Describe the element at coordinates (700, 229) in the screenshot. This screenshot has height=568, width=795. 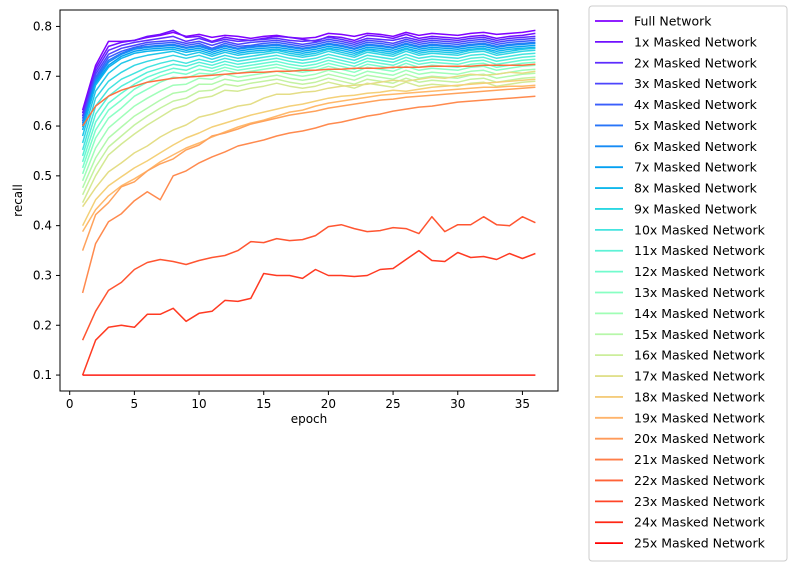
I see `legend-label: 10x Masked Network` at that location.